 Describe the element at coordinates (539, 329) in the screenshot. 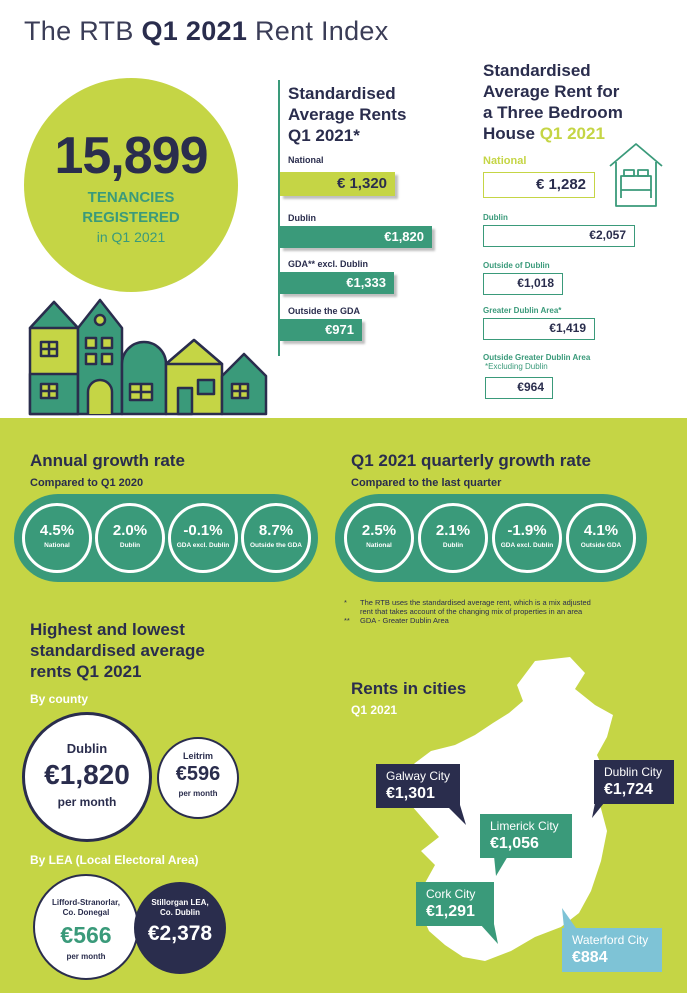

I see `three-bed-gda-box: €1,419` at that location.